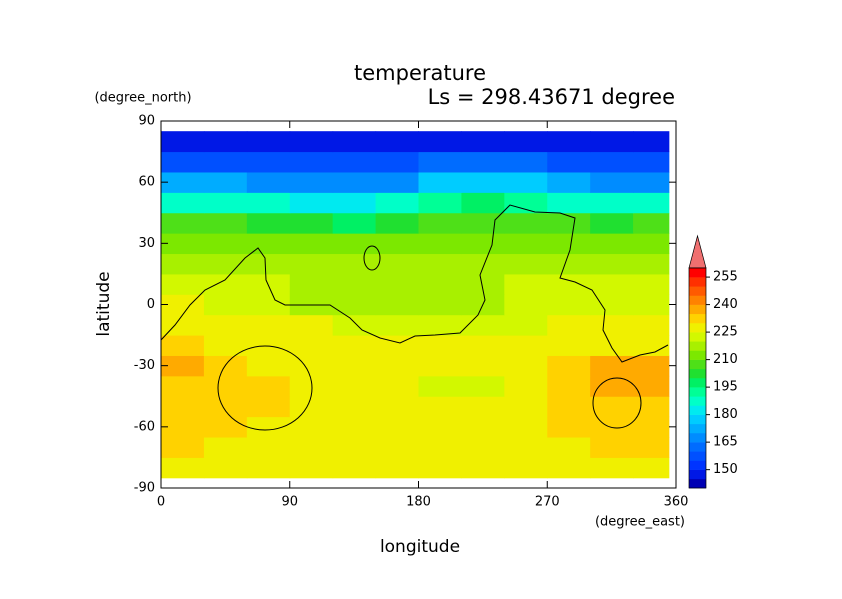  What do you see at coordinates (420, 73) in the screenshot?
I see `chart-title: temperature` at bounding box center [420, 73].